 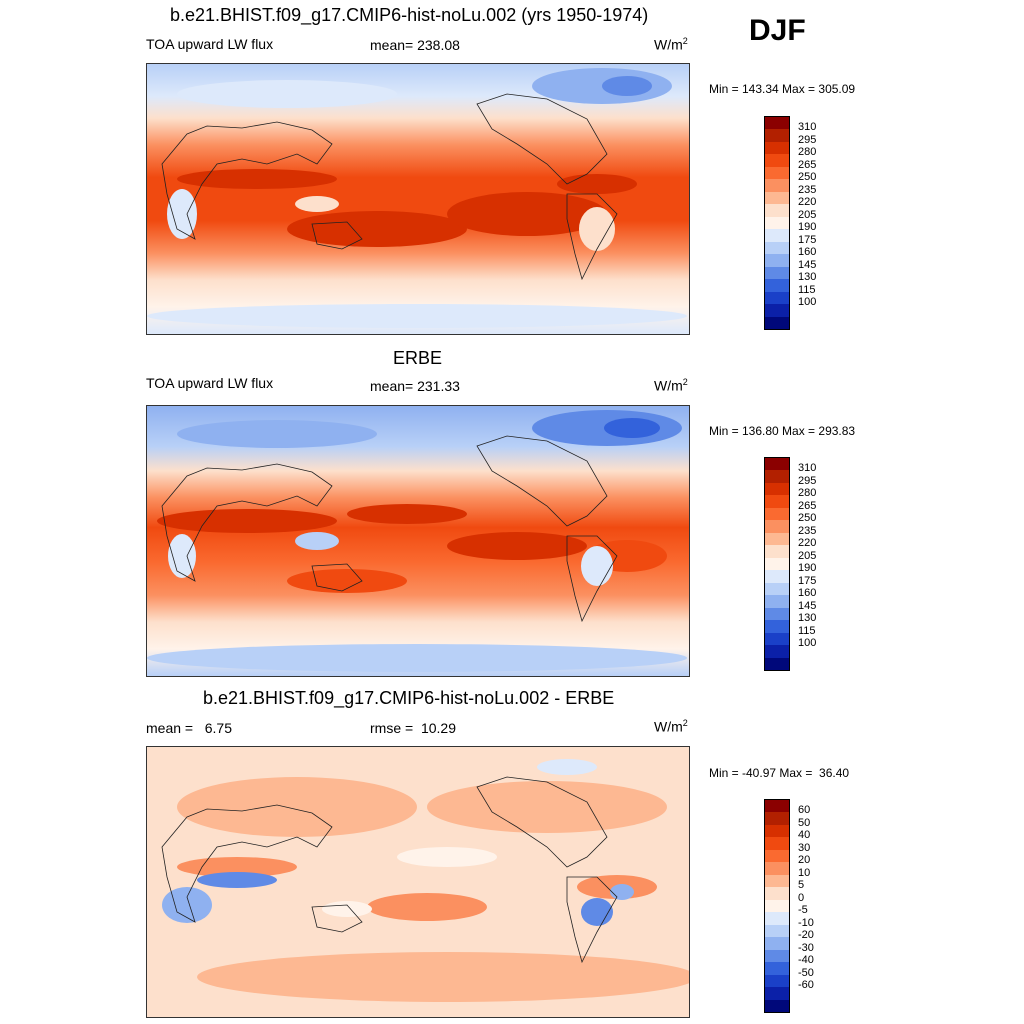 I want to click on colorbar-tick-label: 40, so click(x=804, y=835).